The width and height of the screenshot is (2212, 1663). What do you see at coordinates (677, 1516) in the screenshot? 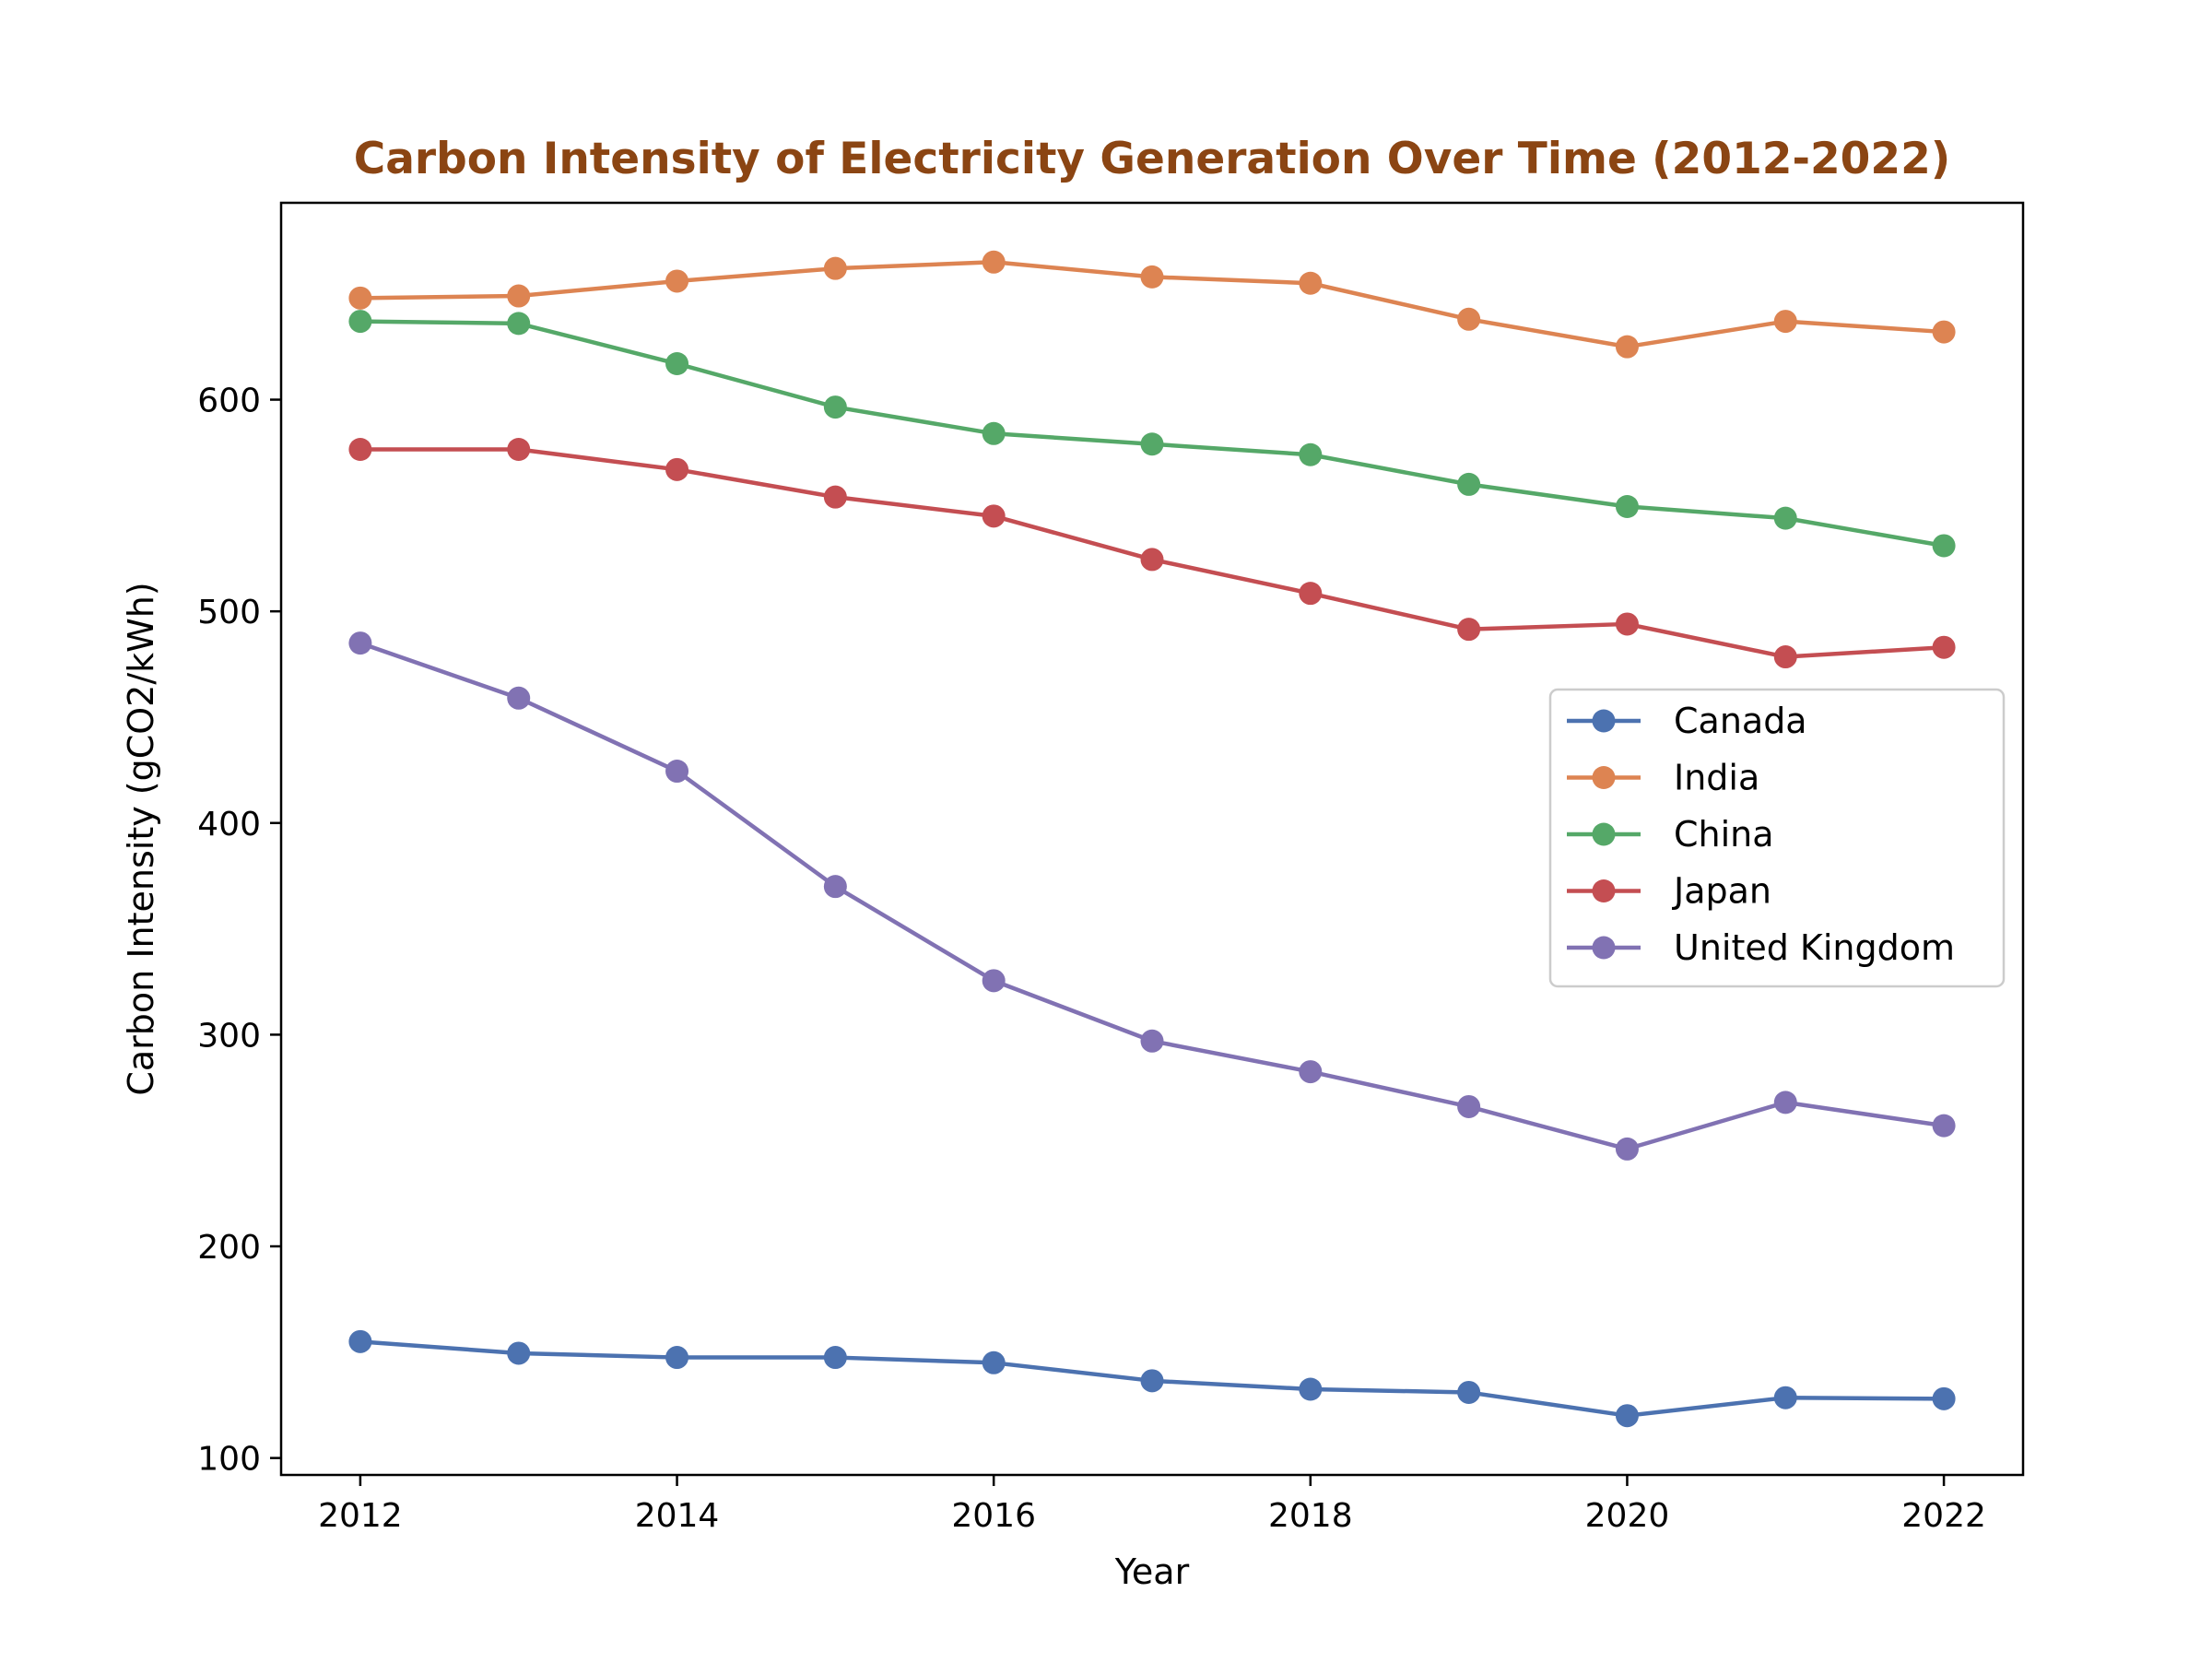
I see `x-tick-label: 2014` at bounding box center [677, 1516].